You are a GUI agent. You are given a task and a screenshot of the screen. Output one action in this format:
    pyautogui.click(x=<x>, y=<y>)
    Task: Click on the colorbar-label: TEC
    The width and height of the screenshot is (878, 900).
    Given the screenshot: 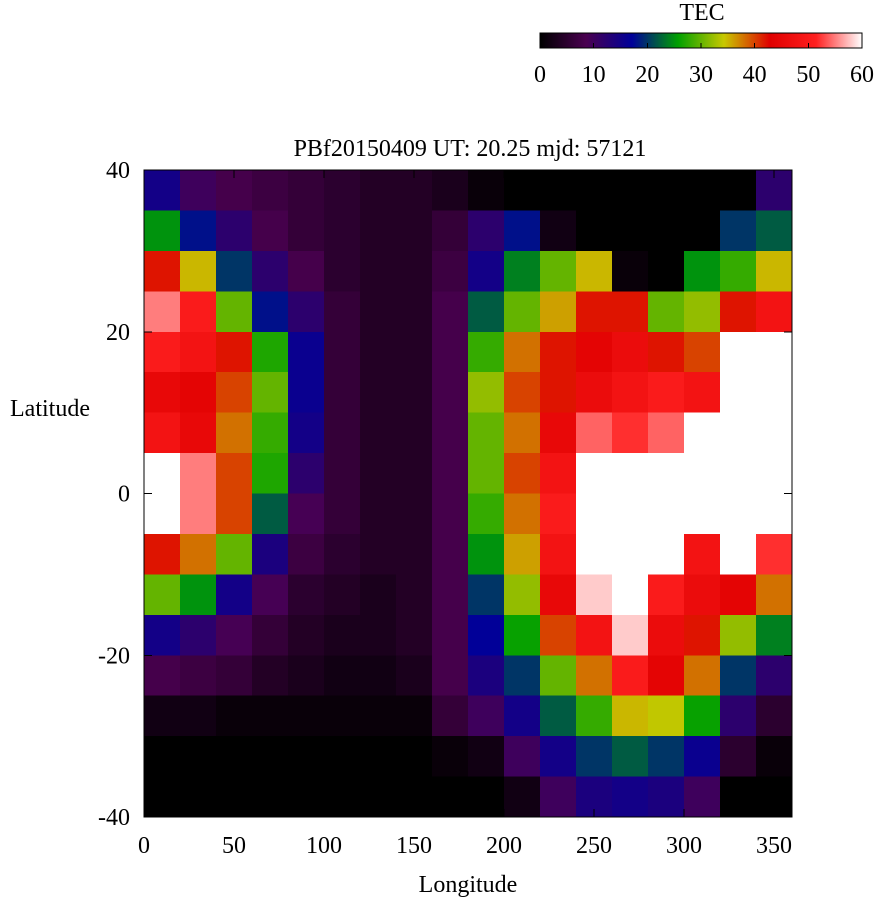 What is the action you would take?
    pyautogui.click(x=701, y=13)
    